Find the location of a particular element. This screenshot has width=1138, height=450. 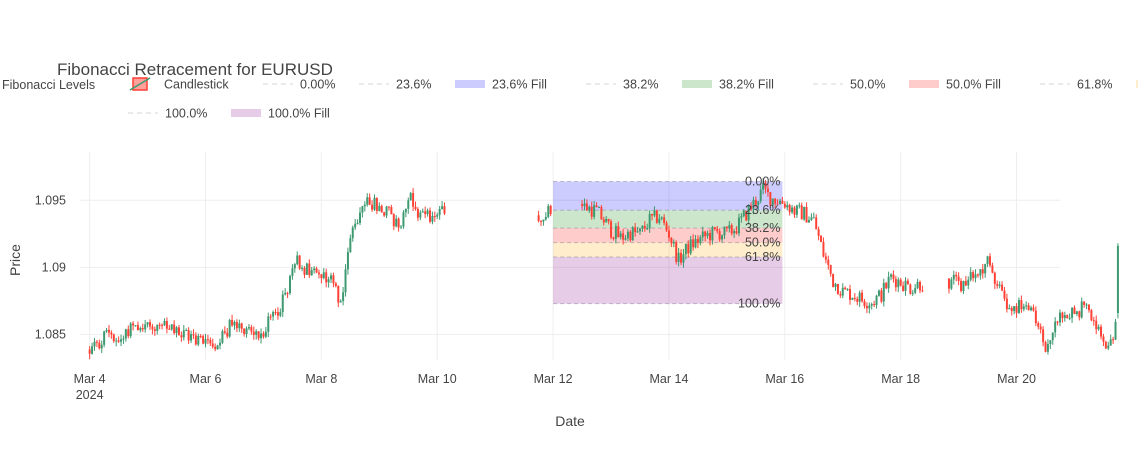

fib-level-label: 50.0% is located at coordinates (762, 243).